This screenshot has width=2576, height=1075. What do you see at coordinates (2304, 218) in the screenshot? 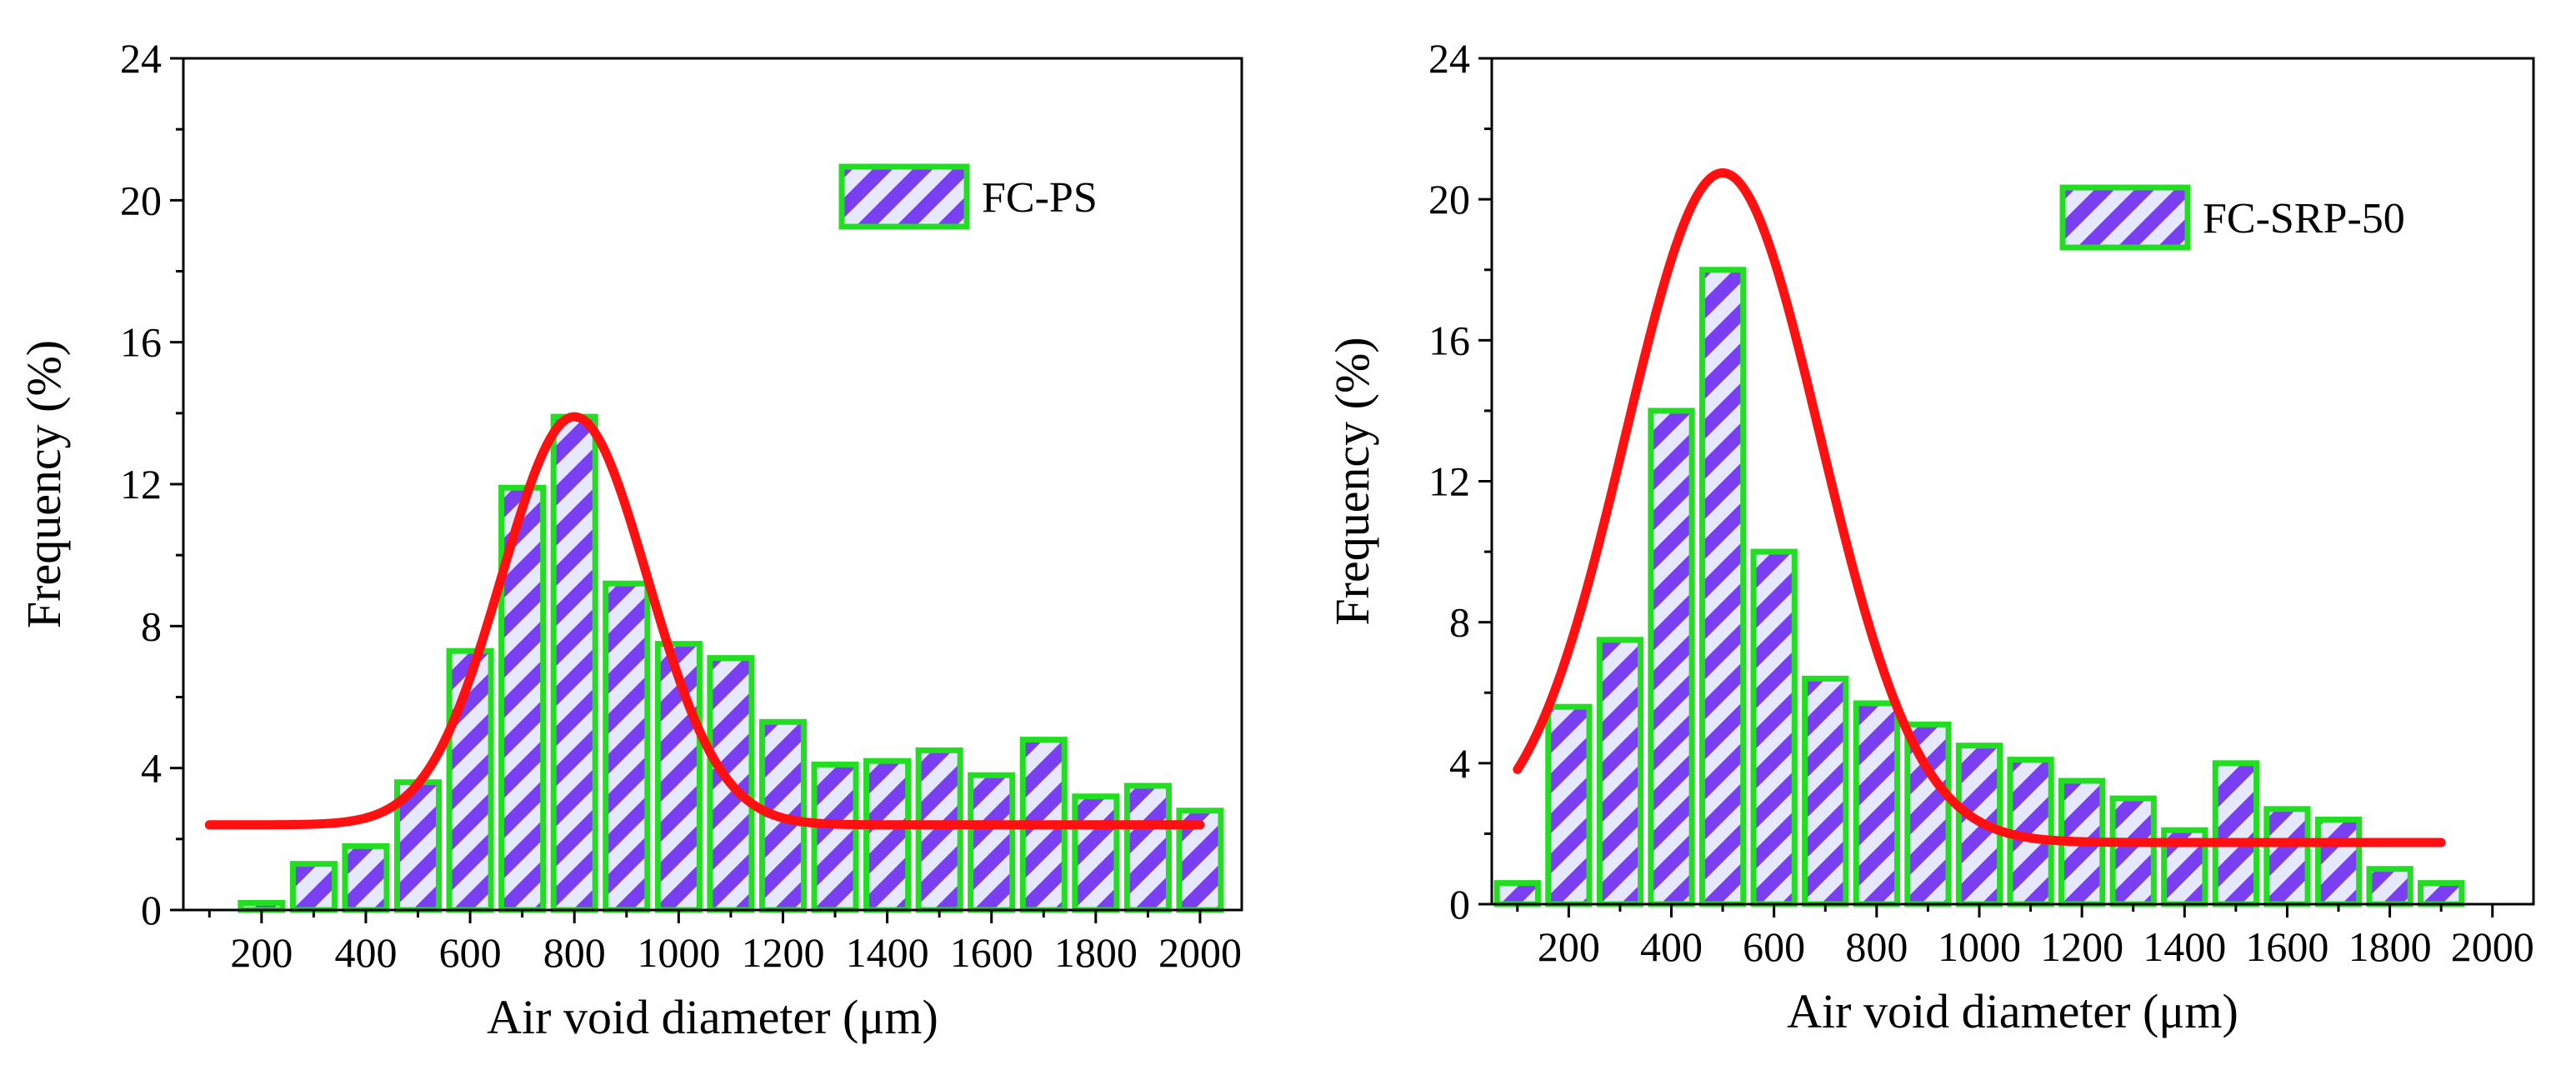
I see `legend-label: FC-SRP-50` at bounding box center [2304, 218].